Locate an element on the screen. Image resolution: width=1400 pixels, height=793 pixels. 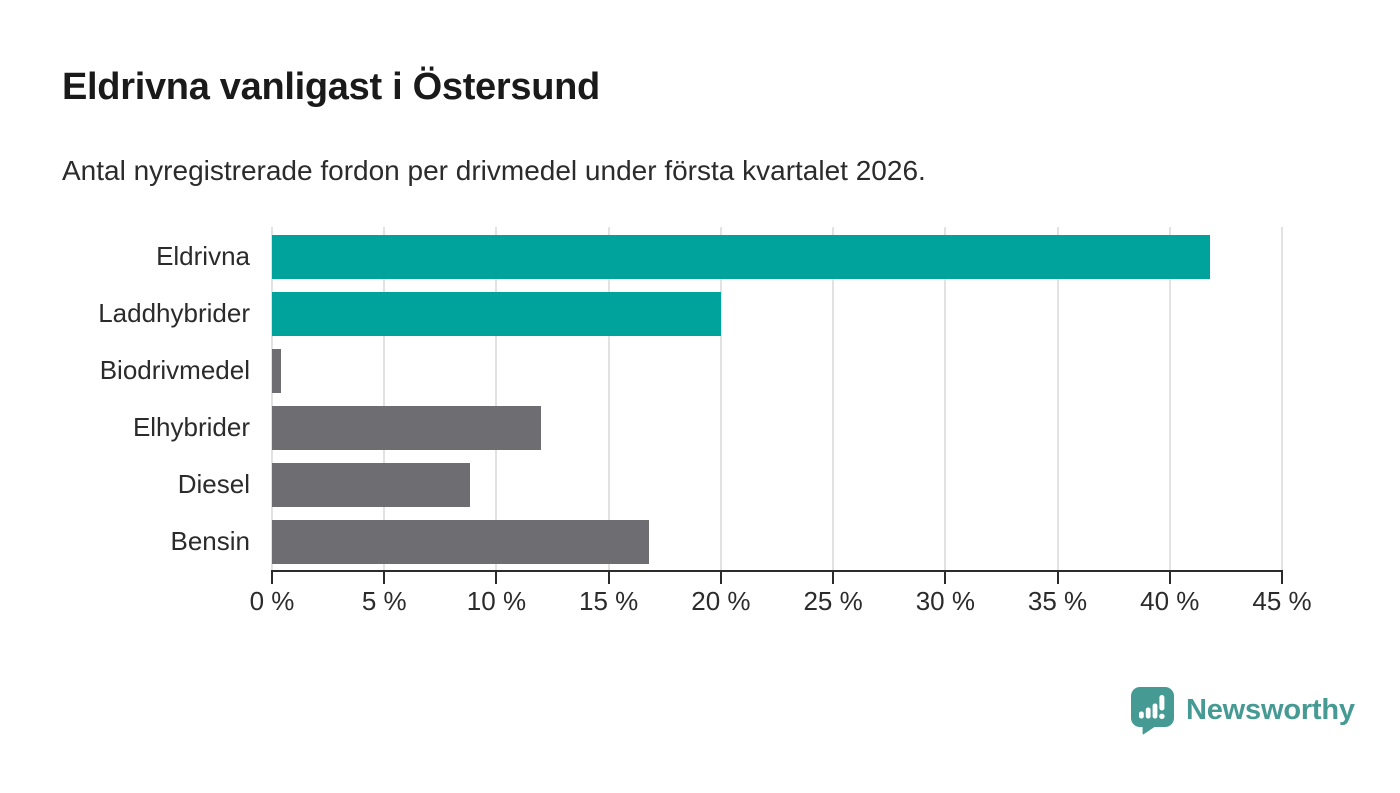
axis-tick-label: 5 % is located at coordinates (384, 601).